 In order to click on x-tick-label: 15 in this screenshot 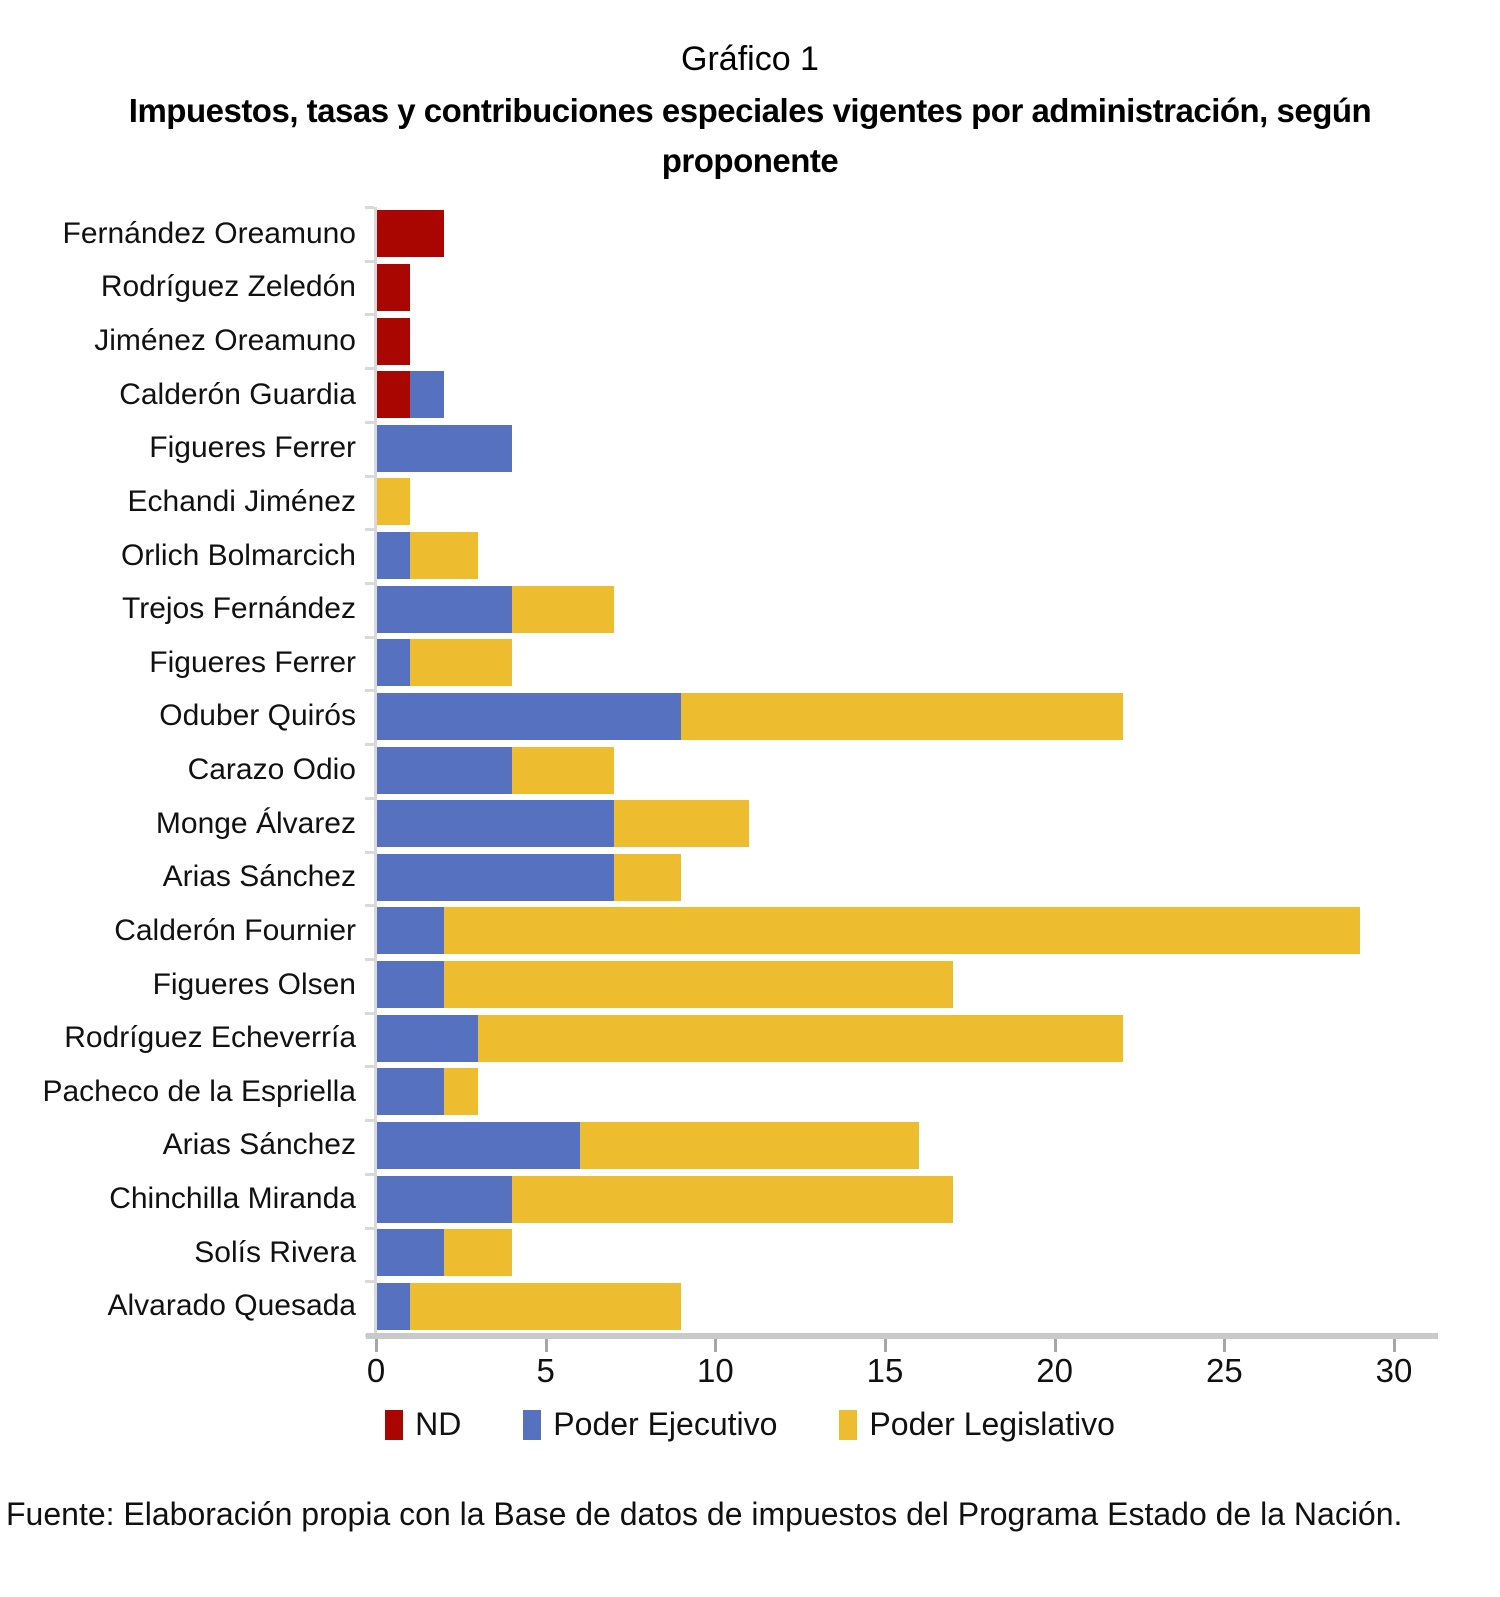, I will do `click(885, 1370)`.